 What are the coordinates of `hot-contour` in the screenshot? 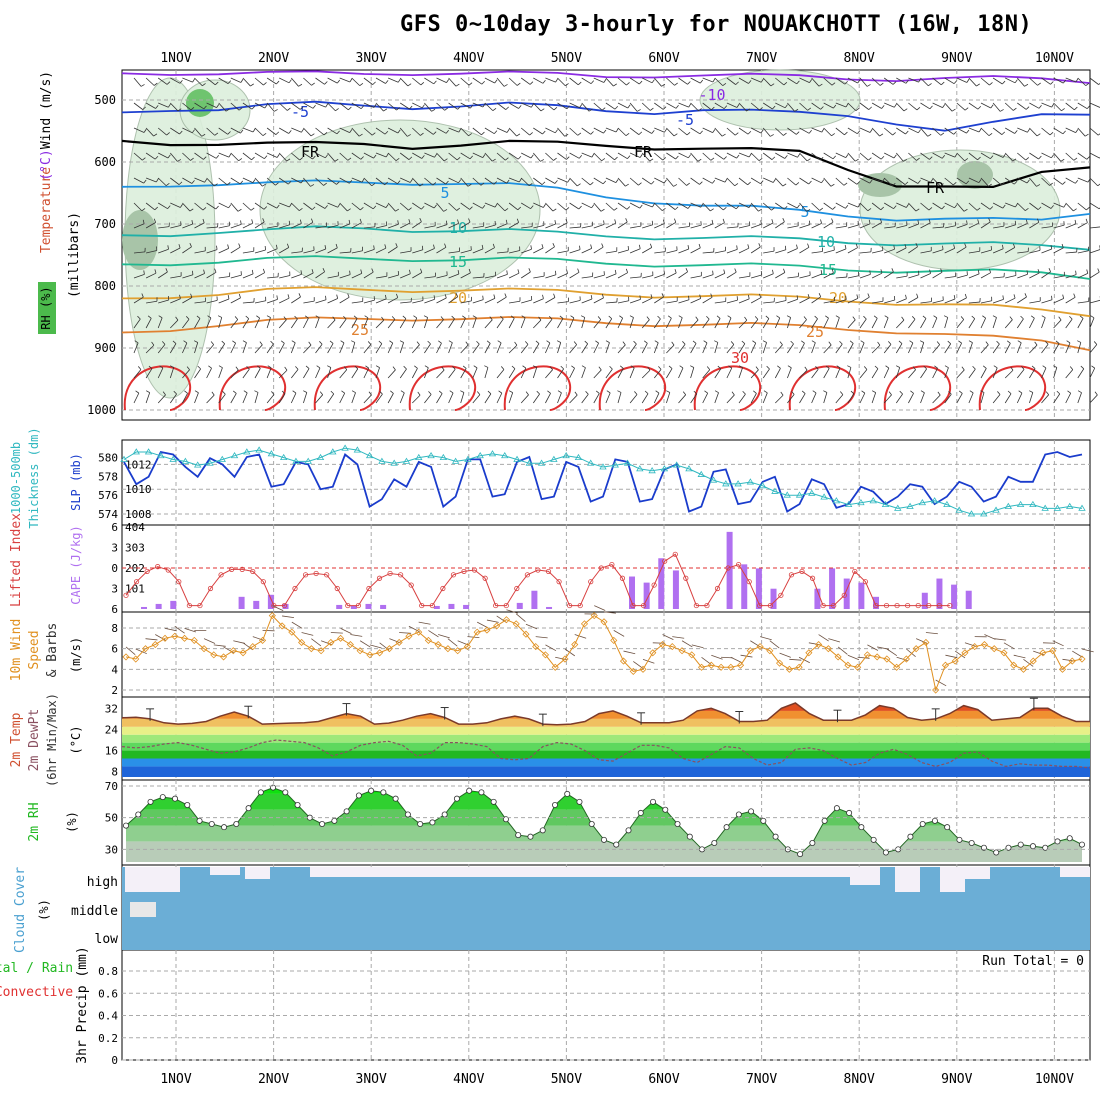 It's located at (347, 388).